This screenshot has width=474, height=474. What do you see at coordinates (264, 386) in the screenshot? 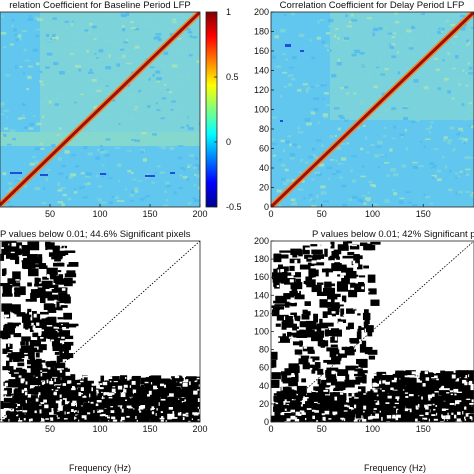
I see `y-tick-label: 40` at bounding box center [264, 386].